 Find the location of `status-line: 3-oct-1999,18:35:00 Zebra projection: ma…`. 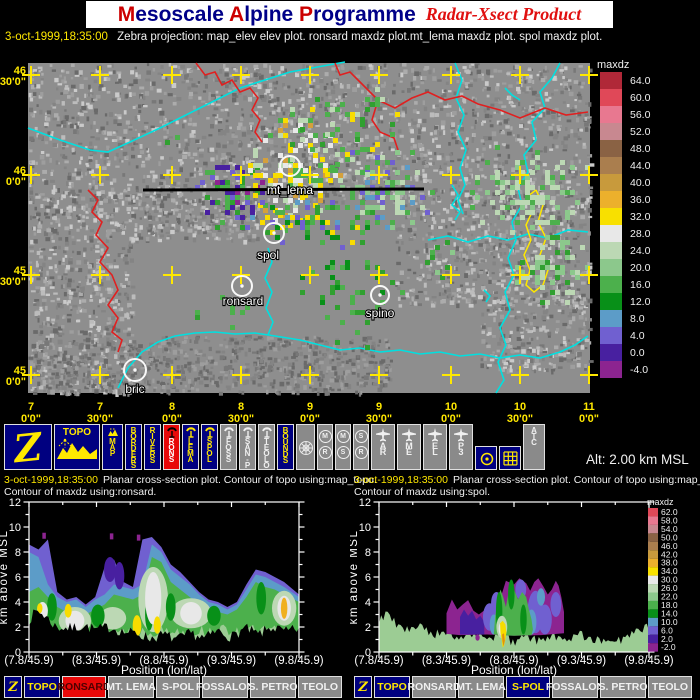

status-line: 3-oct-1999,18:35:00 Zebra projection: ma… is located at coordinates (350, 37).